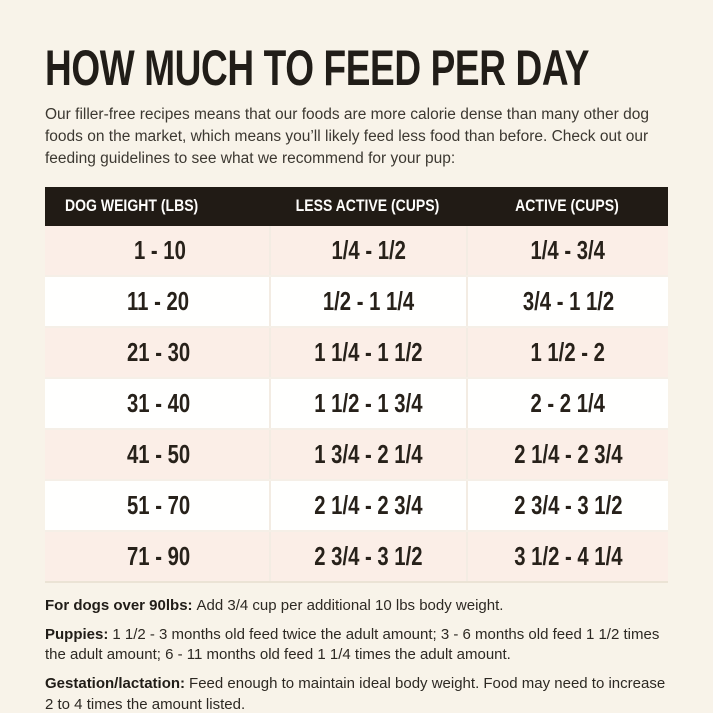 This screenshot has height=713, width=713. I want to click on table-row: 41 - 50 1 3/4 - 2 1/4 2 1/4 - 2 3/4, so click(356, 455).